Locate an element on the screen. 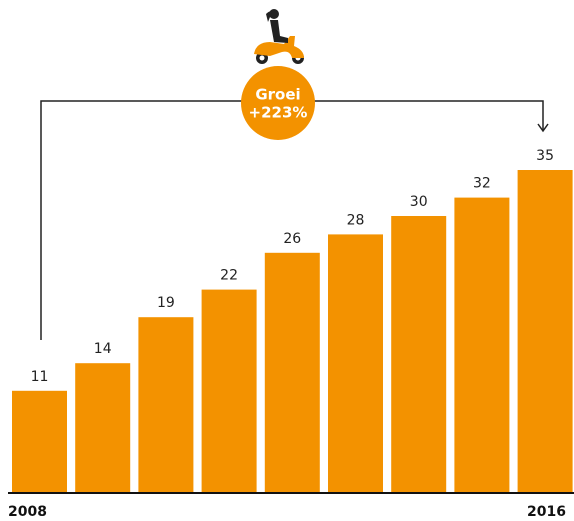 This screenshot has width=574, height=521. badge-text: +223% is located at coordinates (278, 113).